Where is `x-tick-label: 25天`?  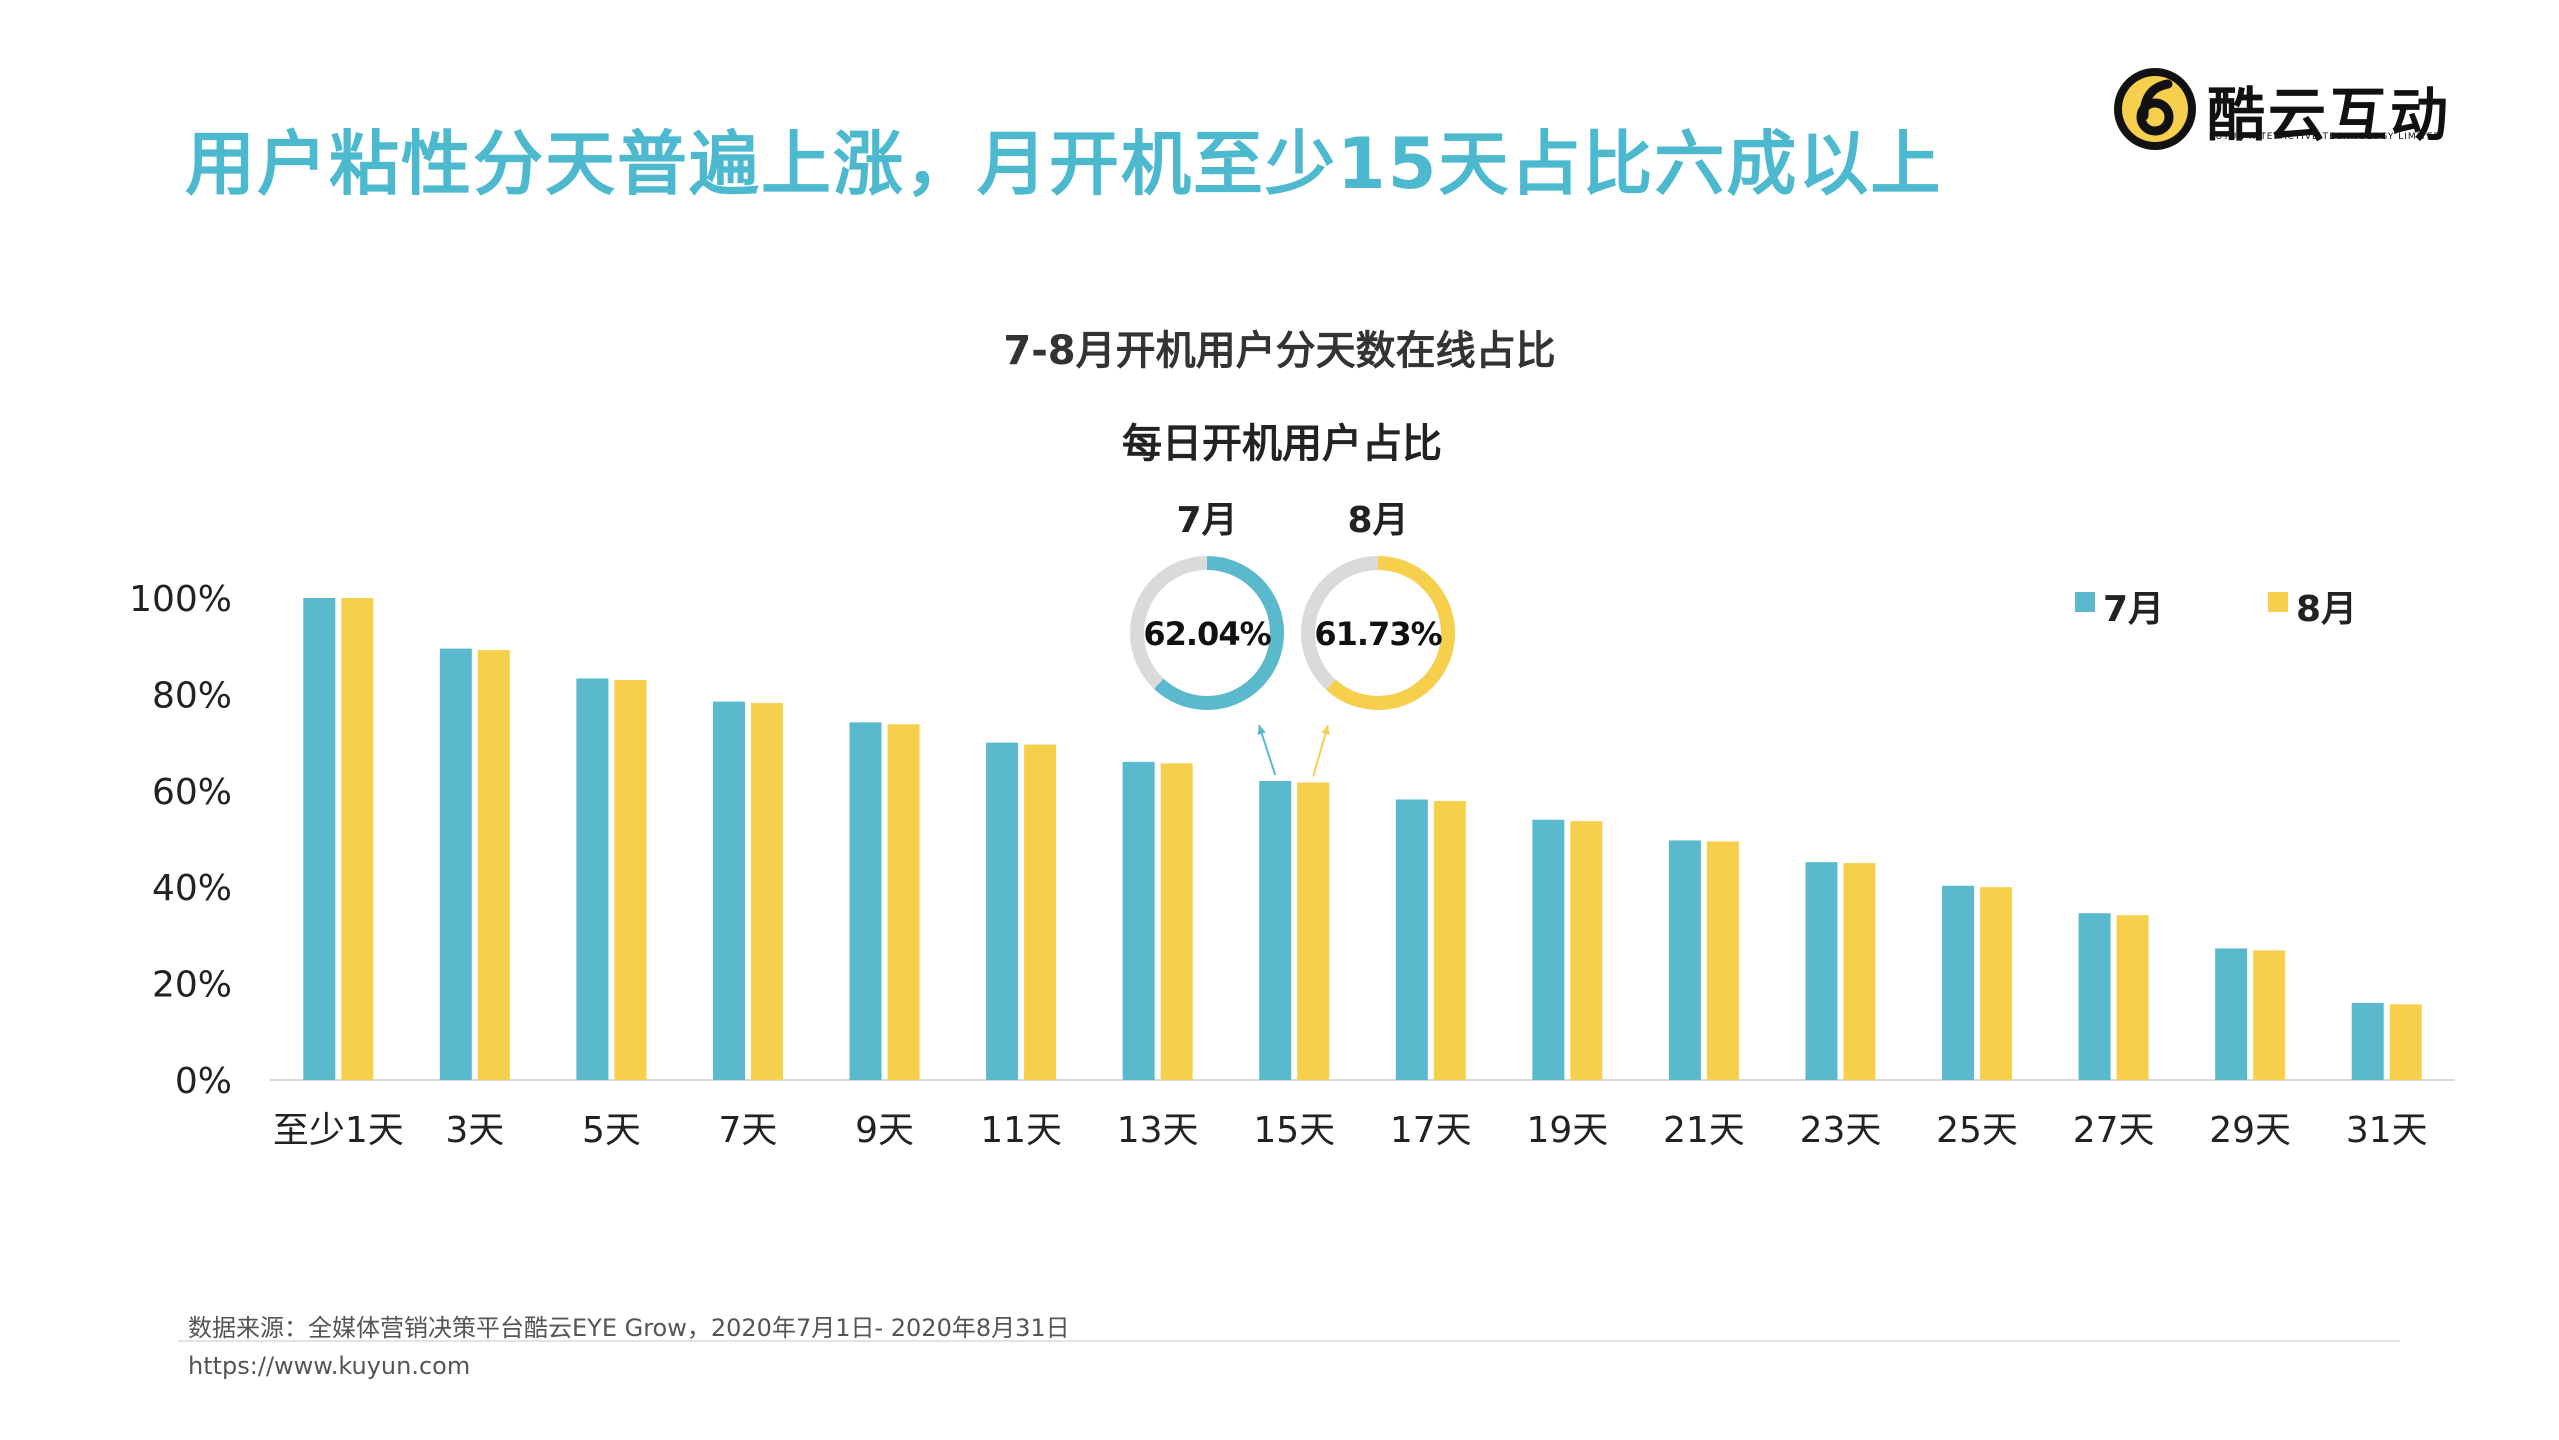 x-tick-label: 25天 is located at coordinates (1977, 1130).